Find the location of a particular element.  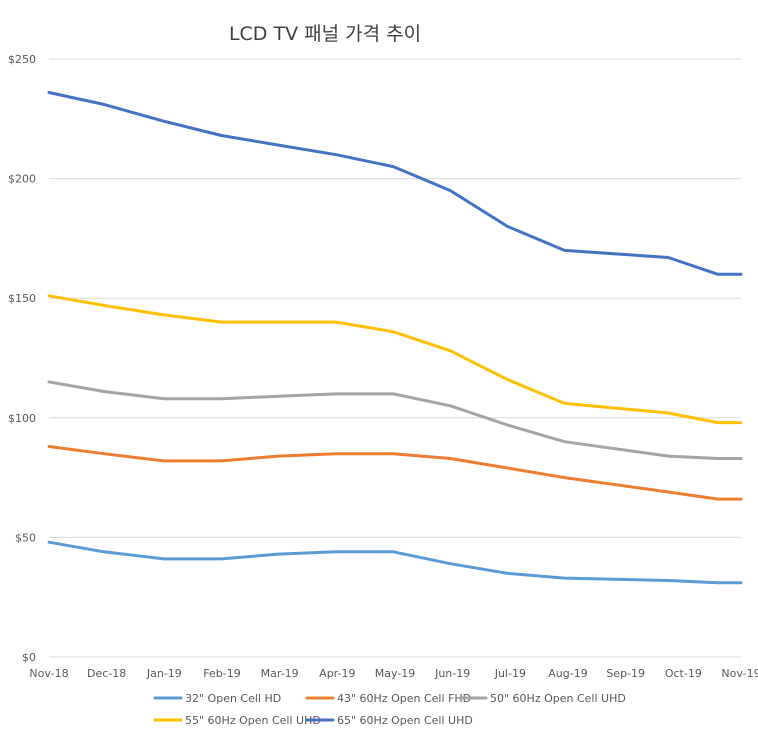

legend-label: 50" 60Hz Open Cell UHD is located at coordinates (558, 698).